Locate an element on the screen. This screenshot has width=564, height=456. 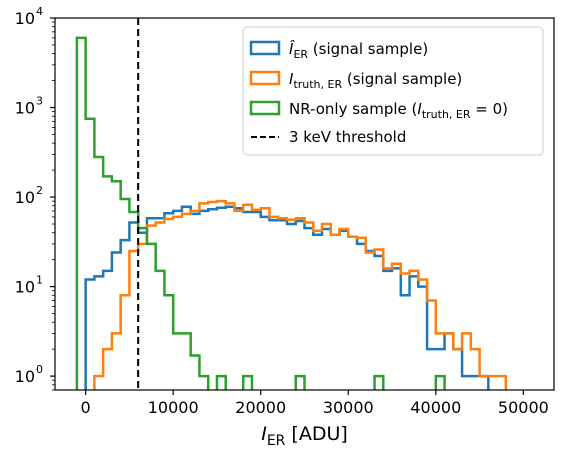
x-tick-label: 50000 is located at coordinates (523, 407).